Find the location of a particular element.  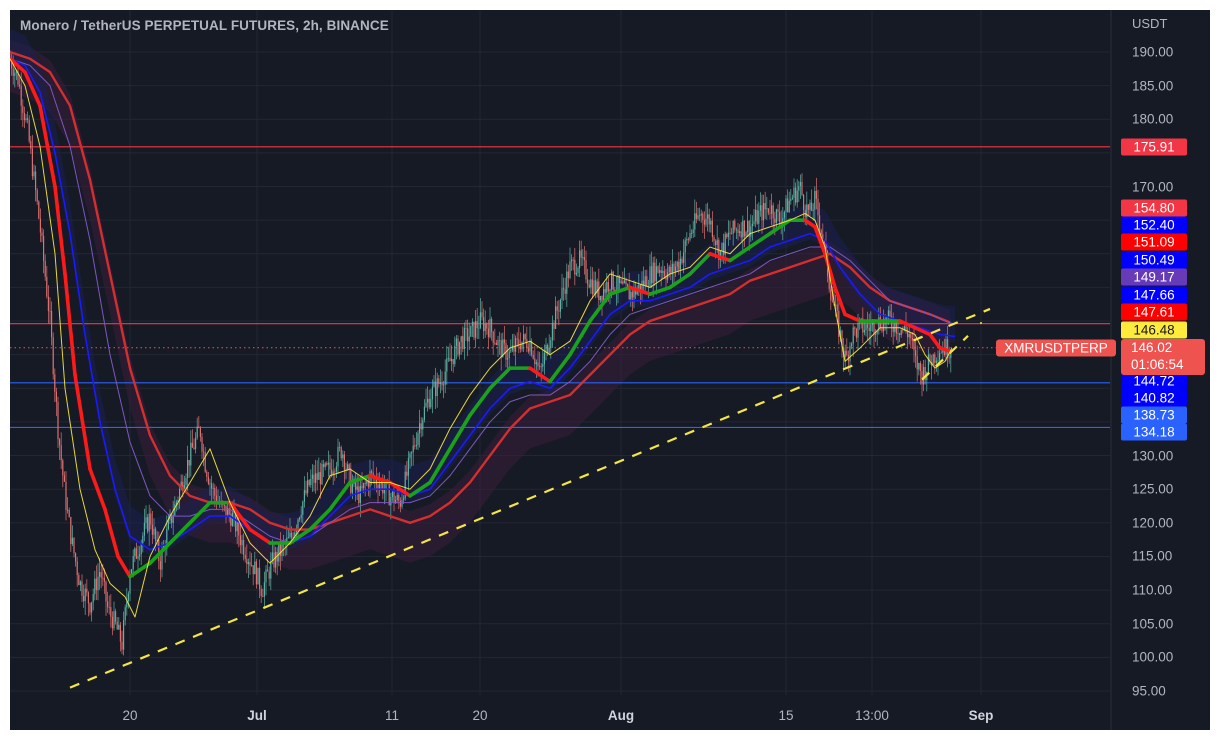

time-tick-label: Sep is located at coordinates (981, 715).